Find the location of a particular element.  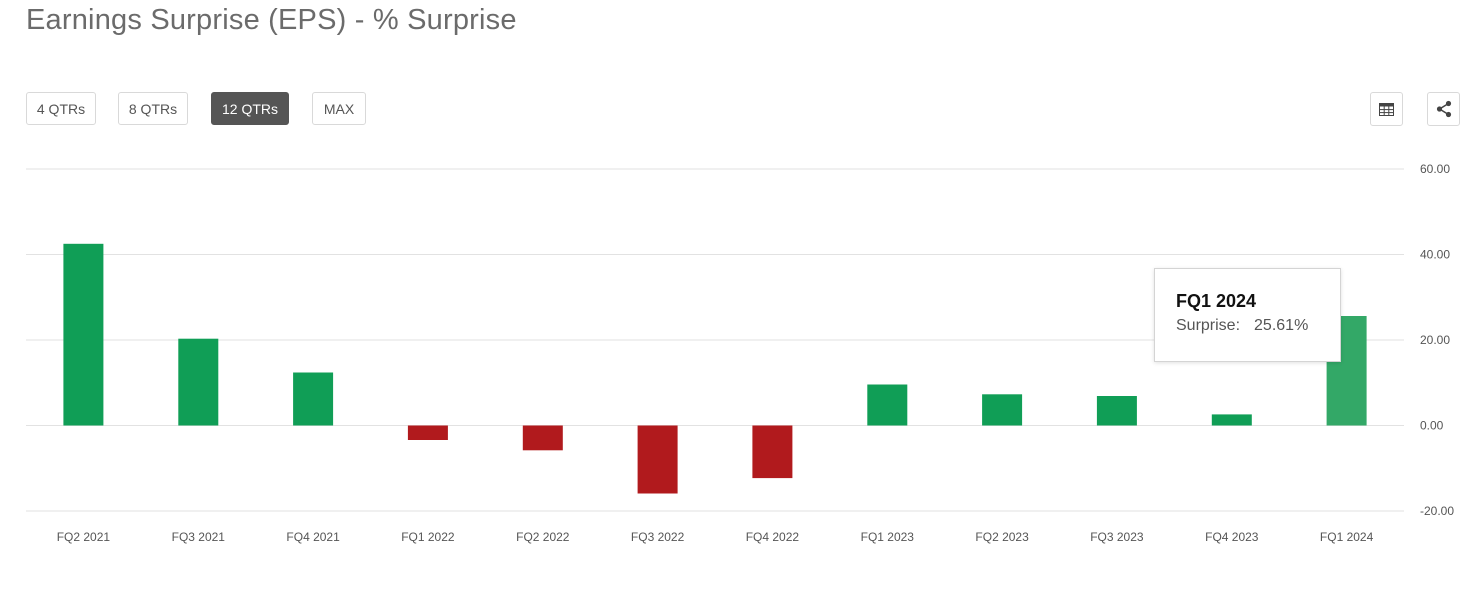

bar-fq2-2021 is located at coordinates (83, 334).